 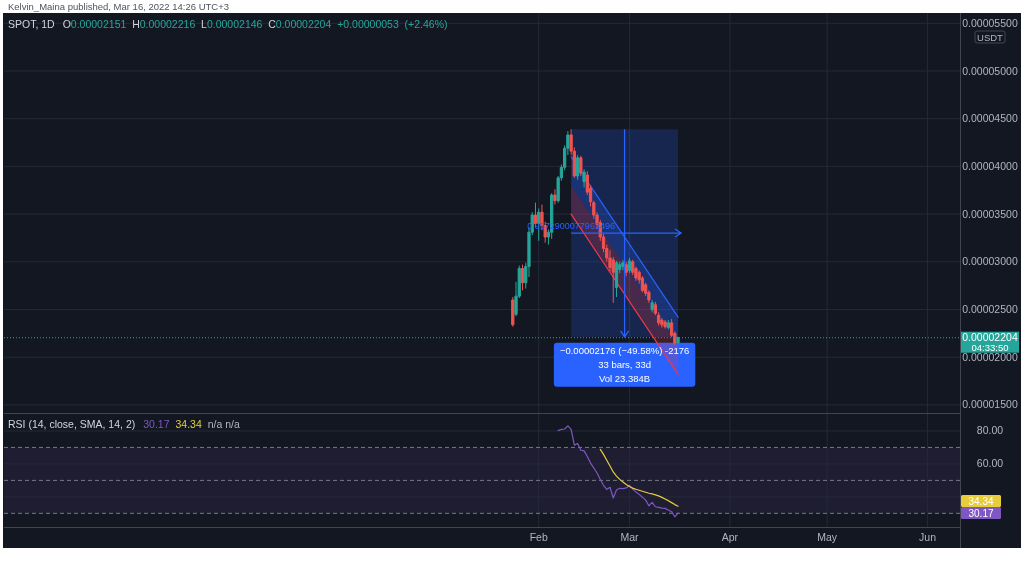 What do you see at coordinates (255, 24) in the screenshot?
I see `text: O0.00002151 H0.00002216 L0.00002146 C0.00002204 +0.00000053 (+2.46%)` at bounding box center [255, 24].